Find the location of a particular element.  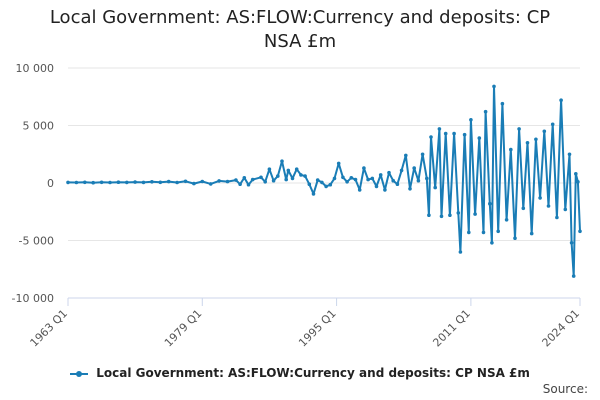

y-tick-label: 10 000 is located at coordinates (35, 68).